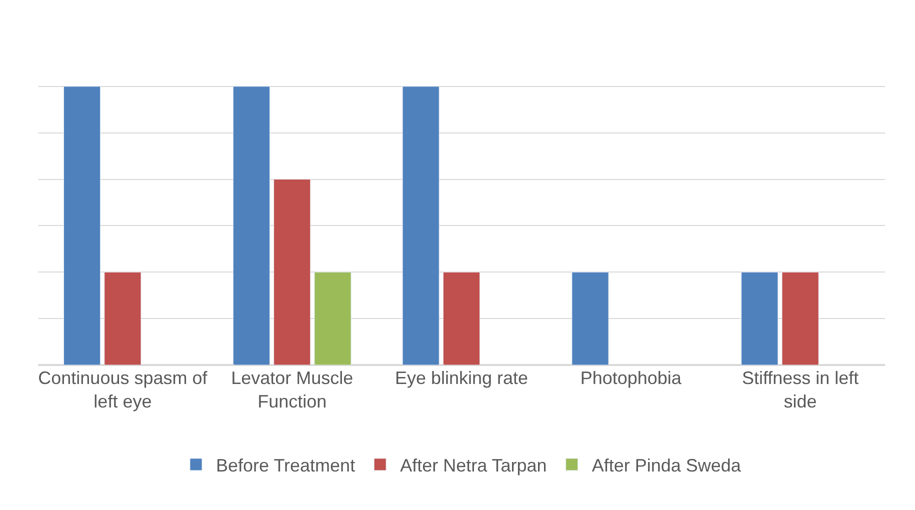 This screenshot has height=510, width=915. What do you see at coordinates (800, 390) in the screenshot?
I see `x-tick-label: Stiffness in left side` at bounding box center [800, 390].